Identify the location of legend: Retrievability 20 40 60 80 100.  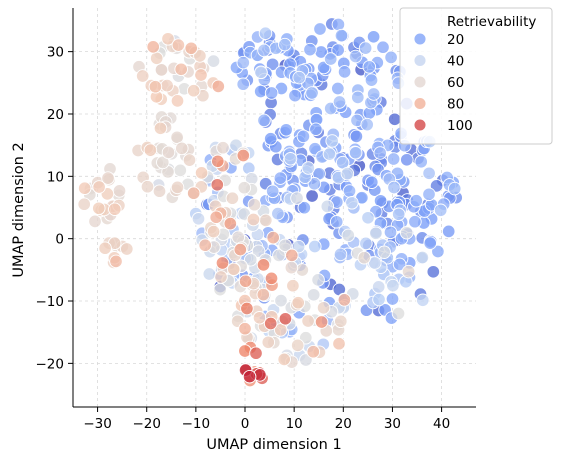
(476, 76).